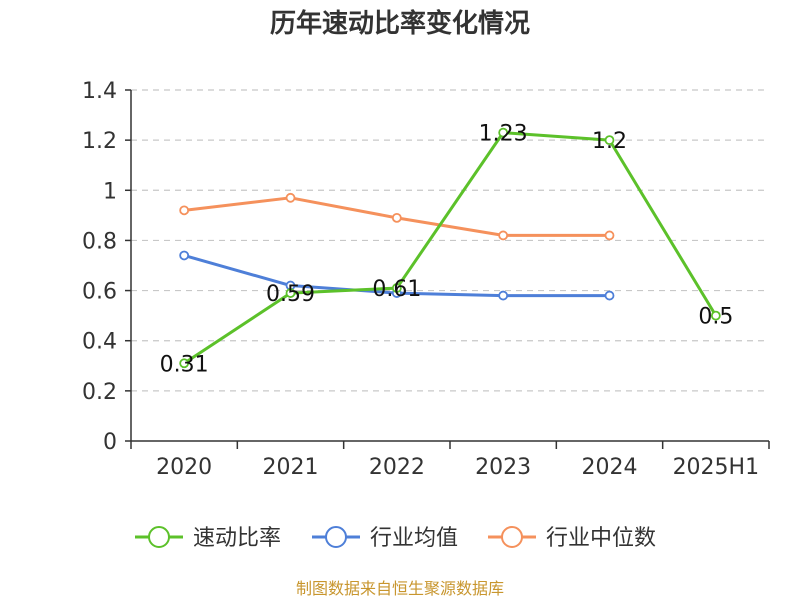  Describe the element at coordinates (99, 392) in the screenshot. I see `y-tick-label: 0.2` at that location.